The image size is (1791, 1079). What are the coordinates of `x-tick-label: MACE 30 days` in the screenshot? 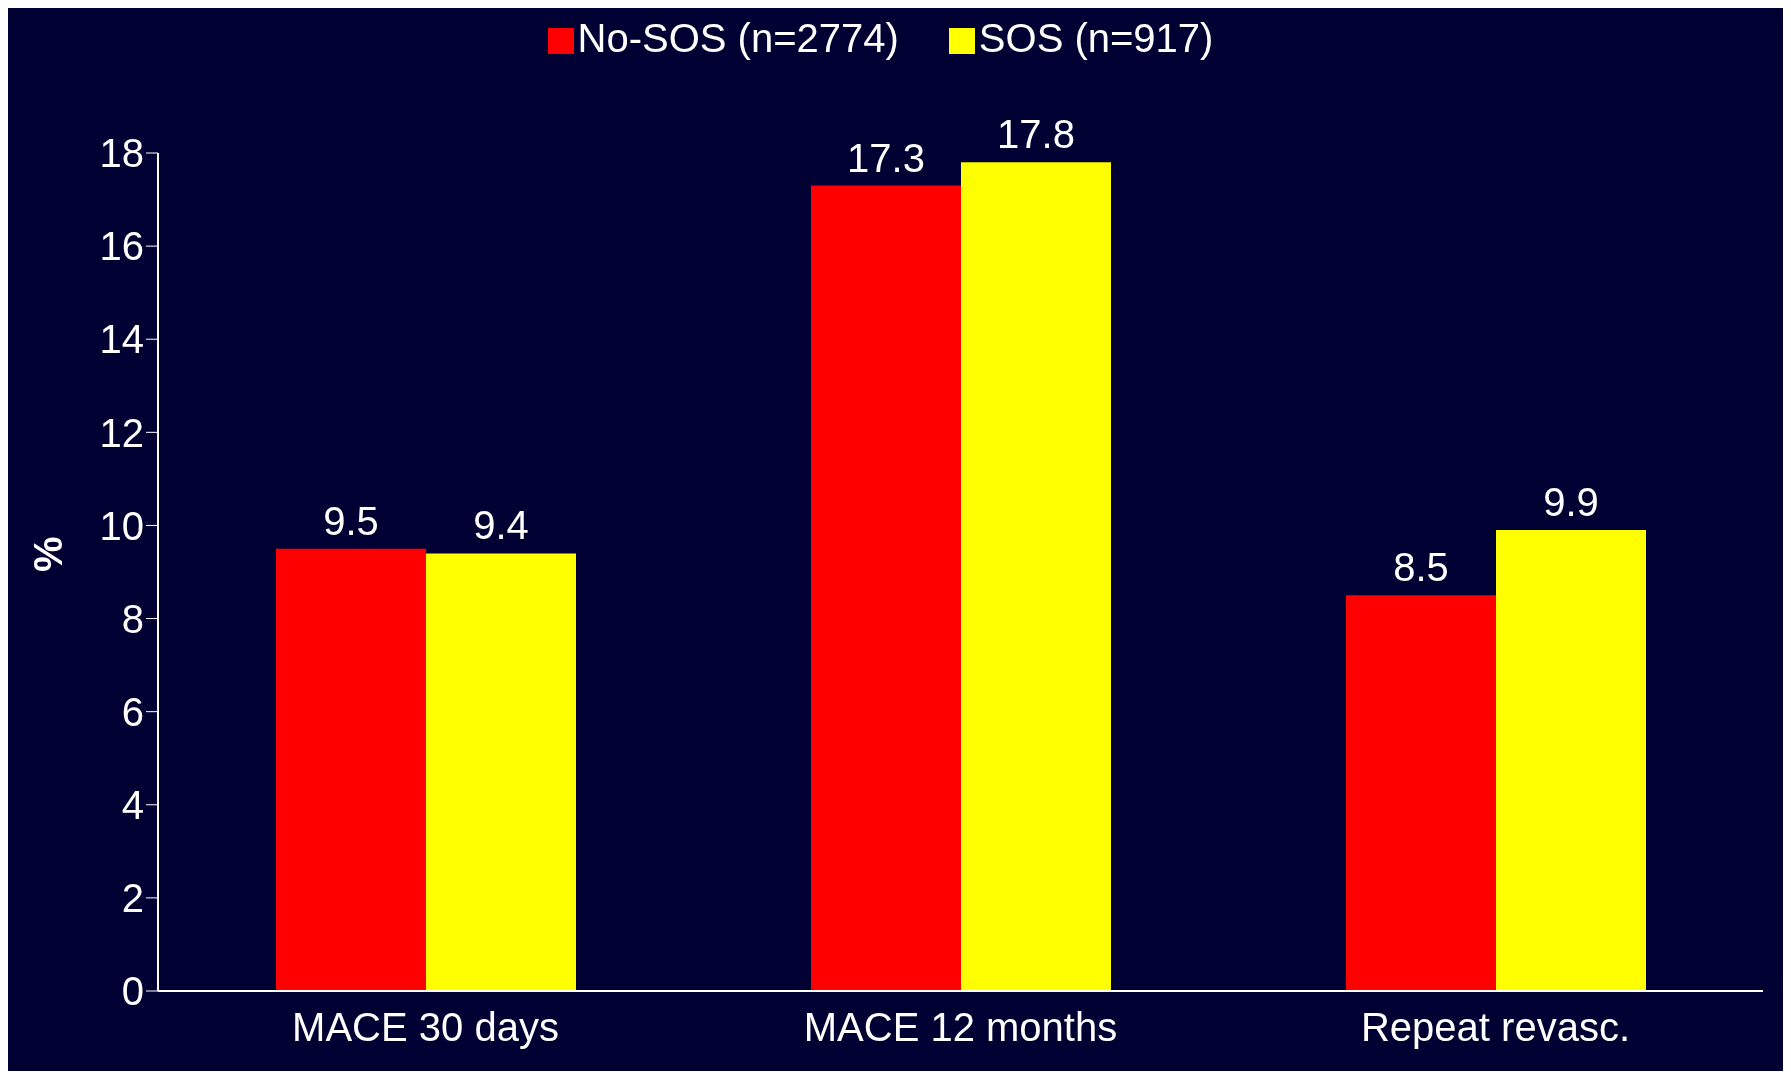 It's located at (425, 1027).